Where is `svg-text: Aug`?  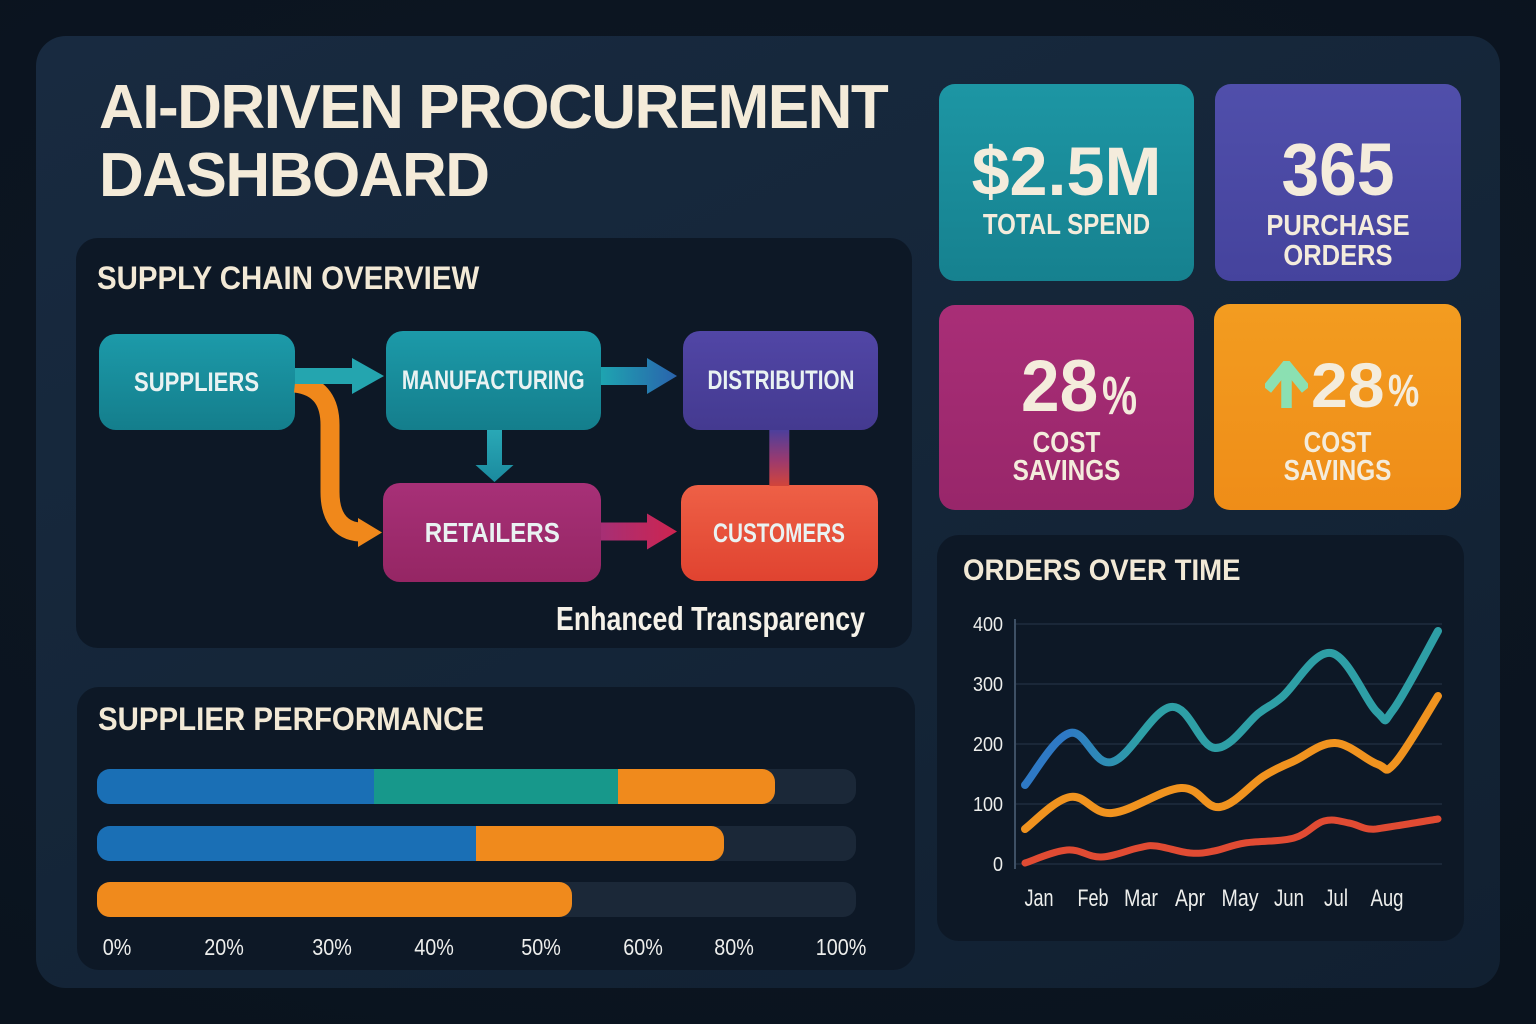
svg-text: Aug is located at coordinates (1387, 898).